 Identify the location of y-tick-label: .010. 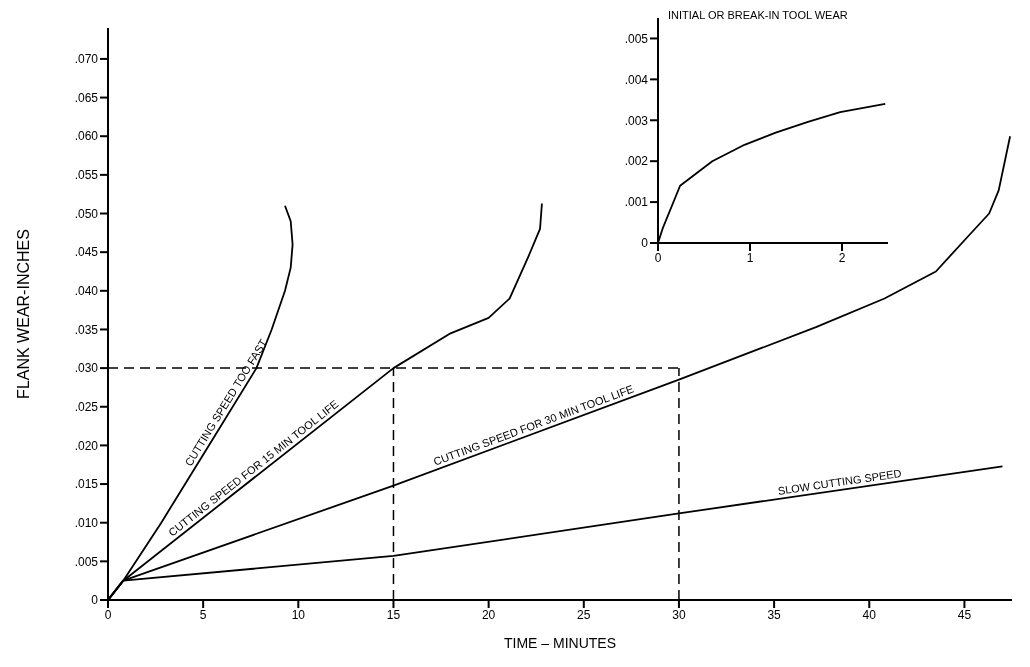
(86, 522).